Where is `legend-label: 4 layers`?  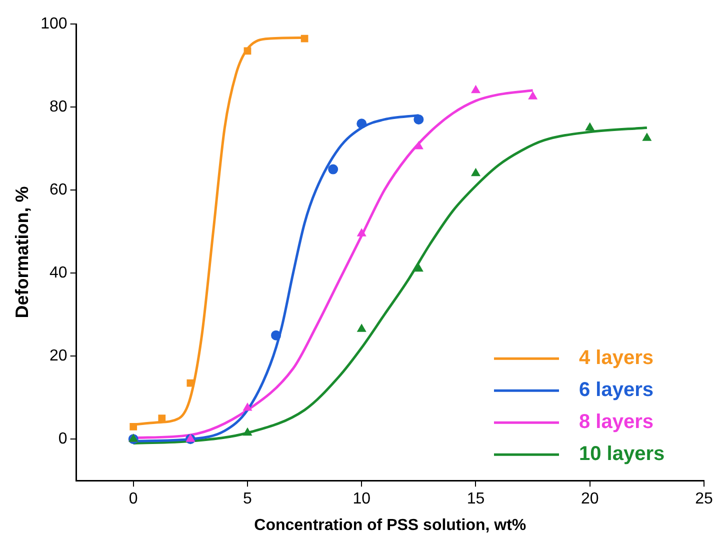
legend-label: 4 layers is located at coordinates (616, 358).